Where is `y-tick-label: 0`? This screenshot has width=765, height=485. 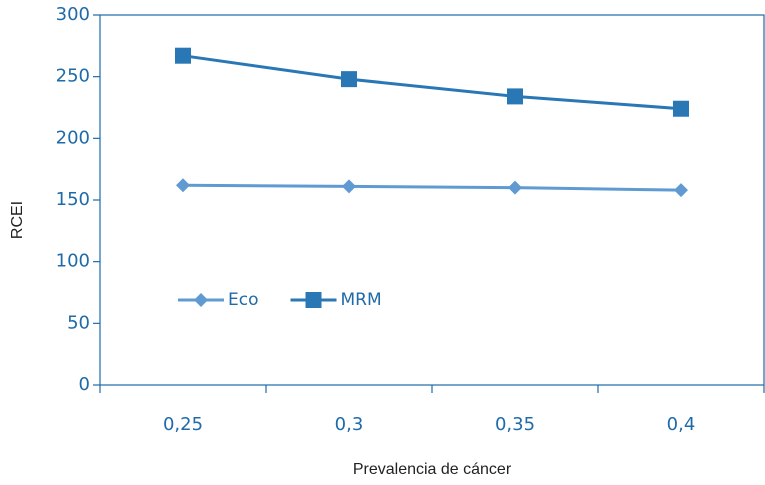 y-tick-label: 0 is located at coordinates (84, 384).